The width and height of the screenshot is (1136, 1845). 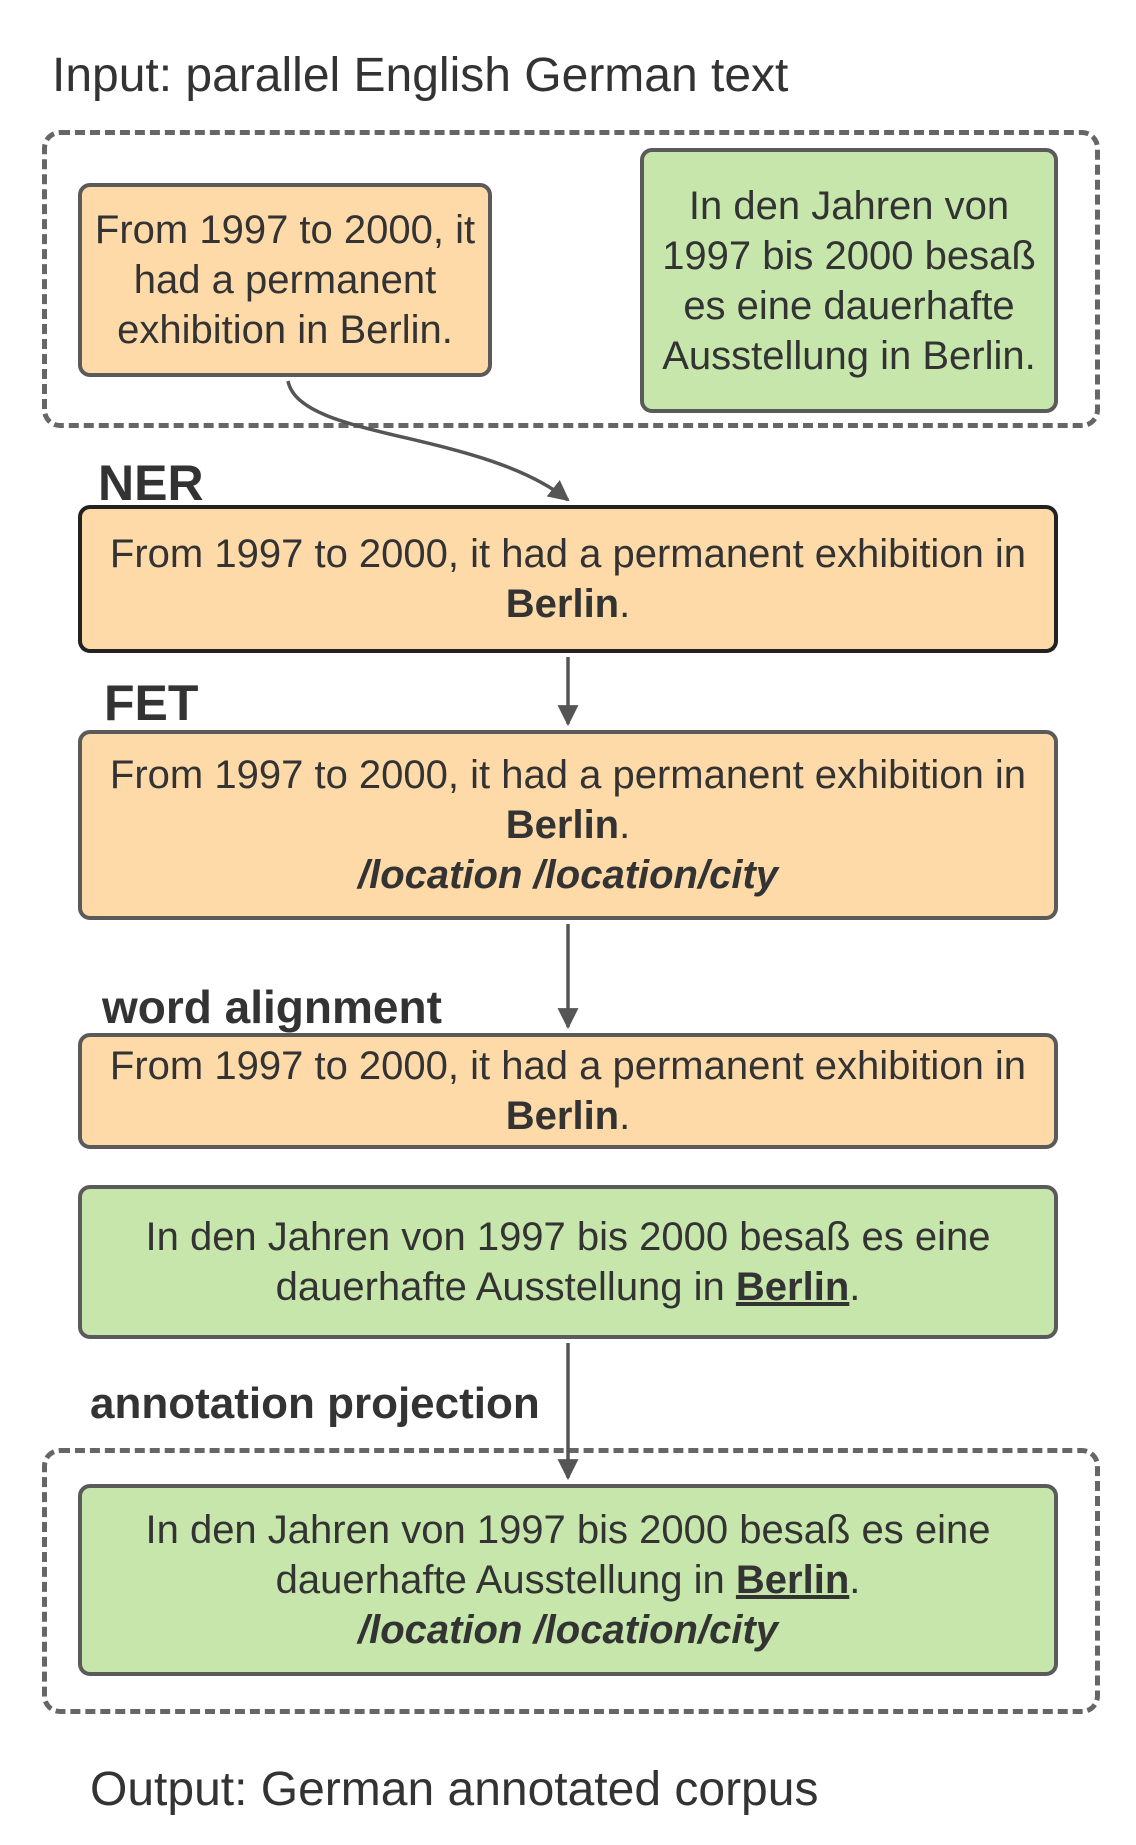 I want to click on alignment-german-entity: Berlin, so click(x=792, y=1287).